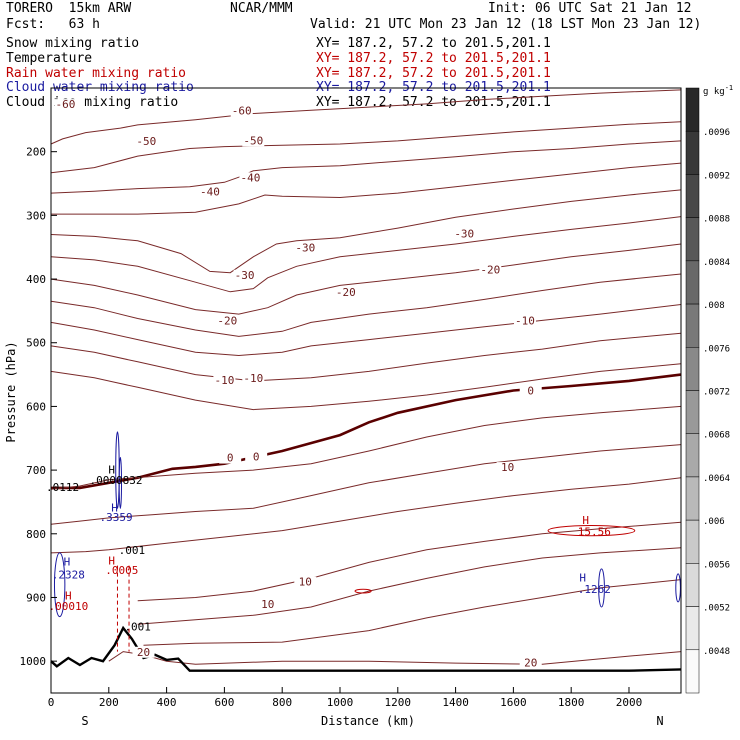 The height and width of the screenshot is (740, 740). Describe the element at coordinates (718, 90) in the screenshot. I see `colorbar-unit: g kg-1` at that location.